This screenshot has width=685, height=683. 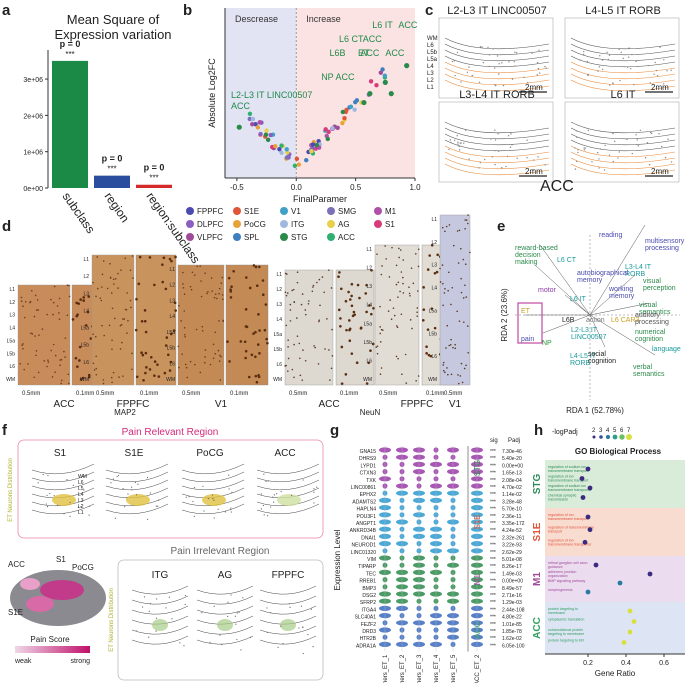 I want to click on y-axis-label: Expression Level, so click(x=337, y=559).